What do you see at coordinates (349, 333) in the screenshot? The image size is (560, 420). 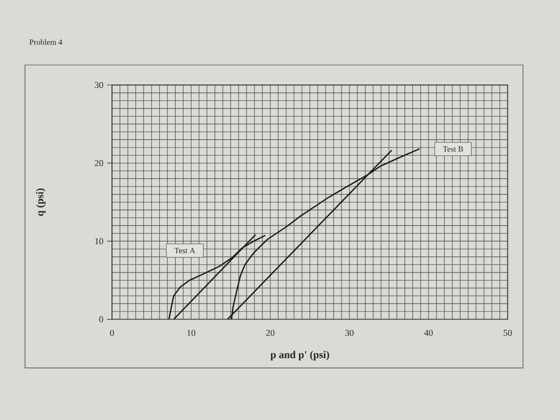 I see `x-tick-label: 30` at bounding box center [349, 333].